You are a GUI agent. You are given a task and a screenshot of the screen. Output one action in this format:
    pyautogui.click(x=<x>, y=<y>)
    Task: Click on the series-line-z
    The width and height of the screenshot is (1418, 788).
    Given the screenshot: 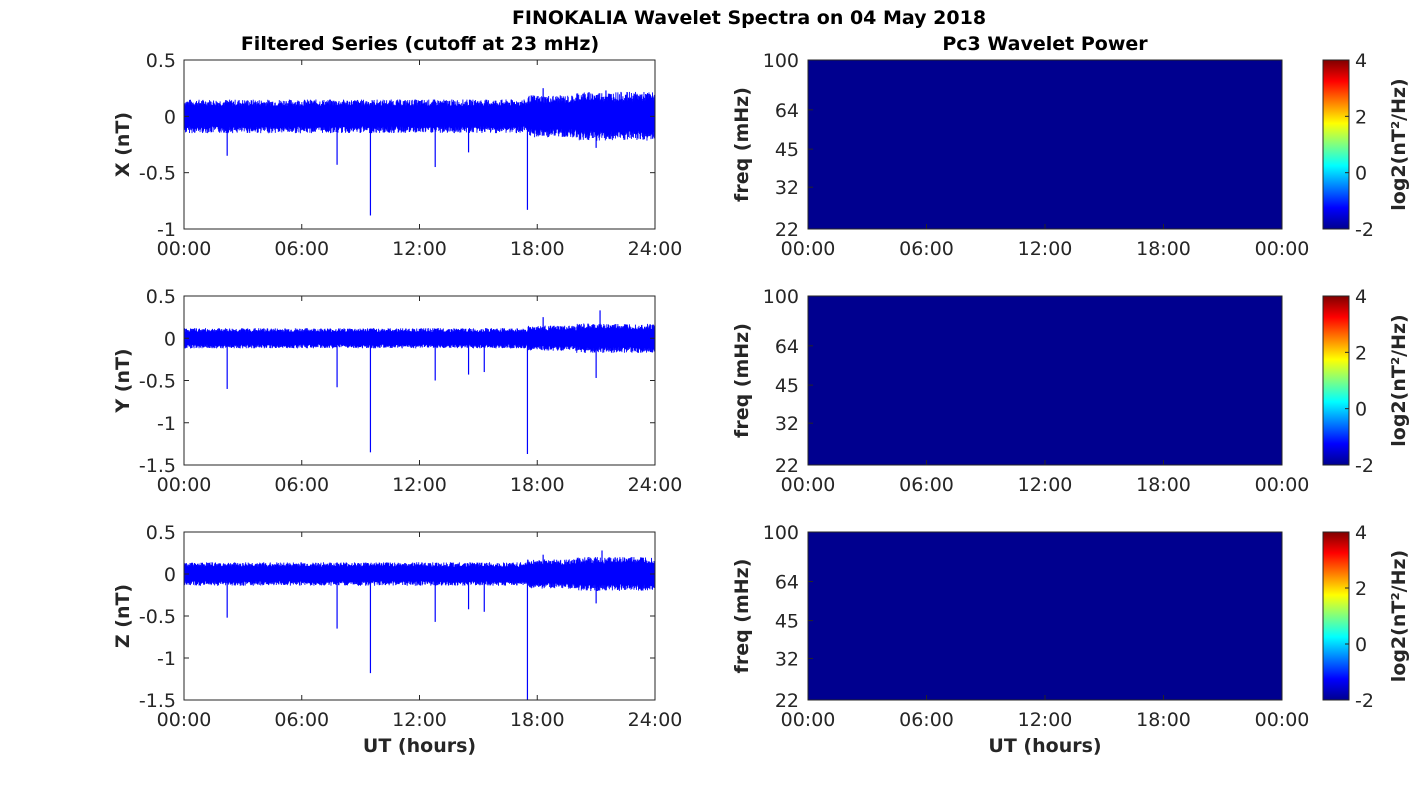 What is the action you would take?
    pyautogui.click(x=419, y=574)
    